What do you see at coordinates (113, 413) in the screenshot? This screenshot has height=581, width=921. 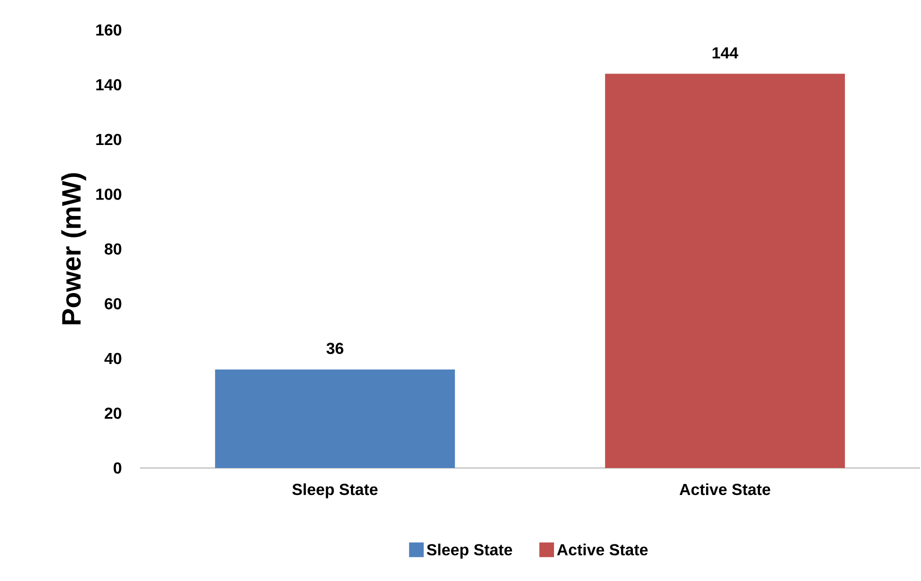 I see `y-tick-label: 20` at bounding box center [113, 413].